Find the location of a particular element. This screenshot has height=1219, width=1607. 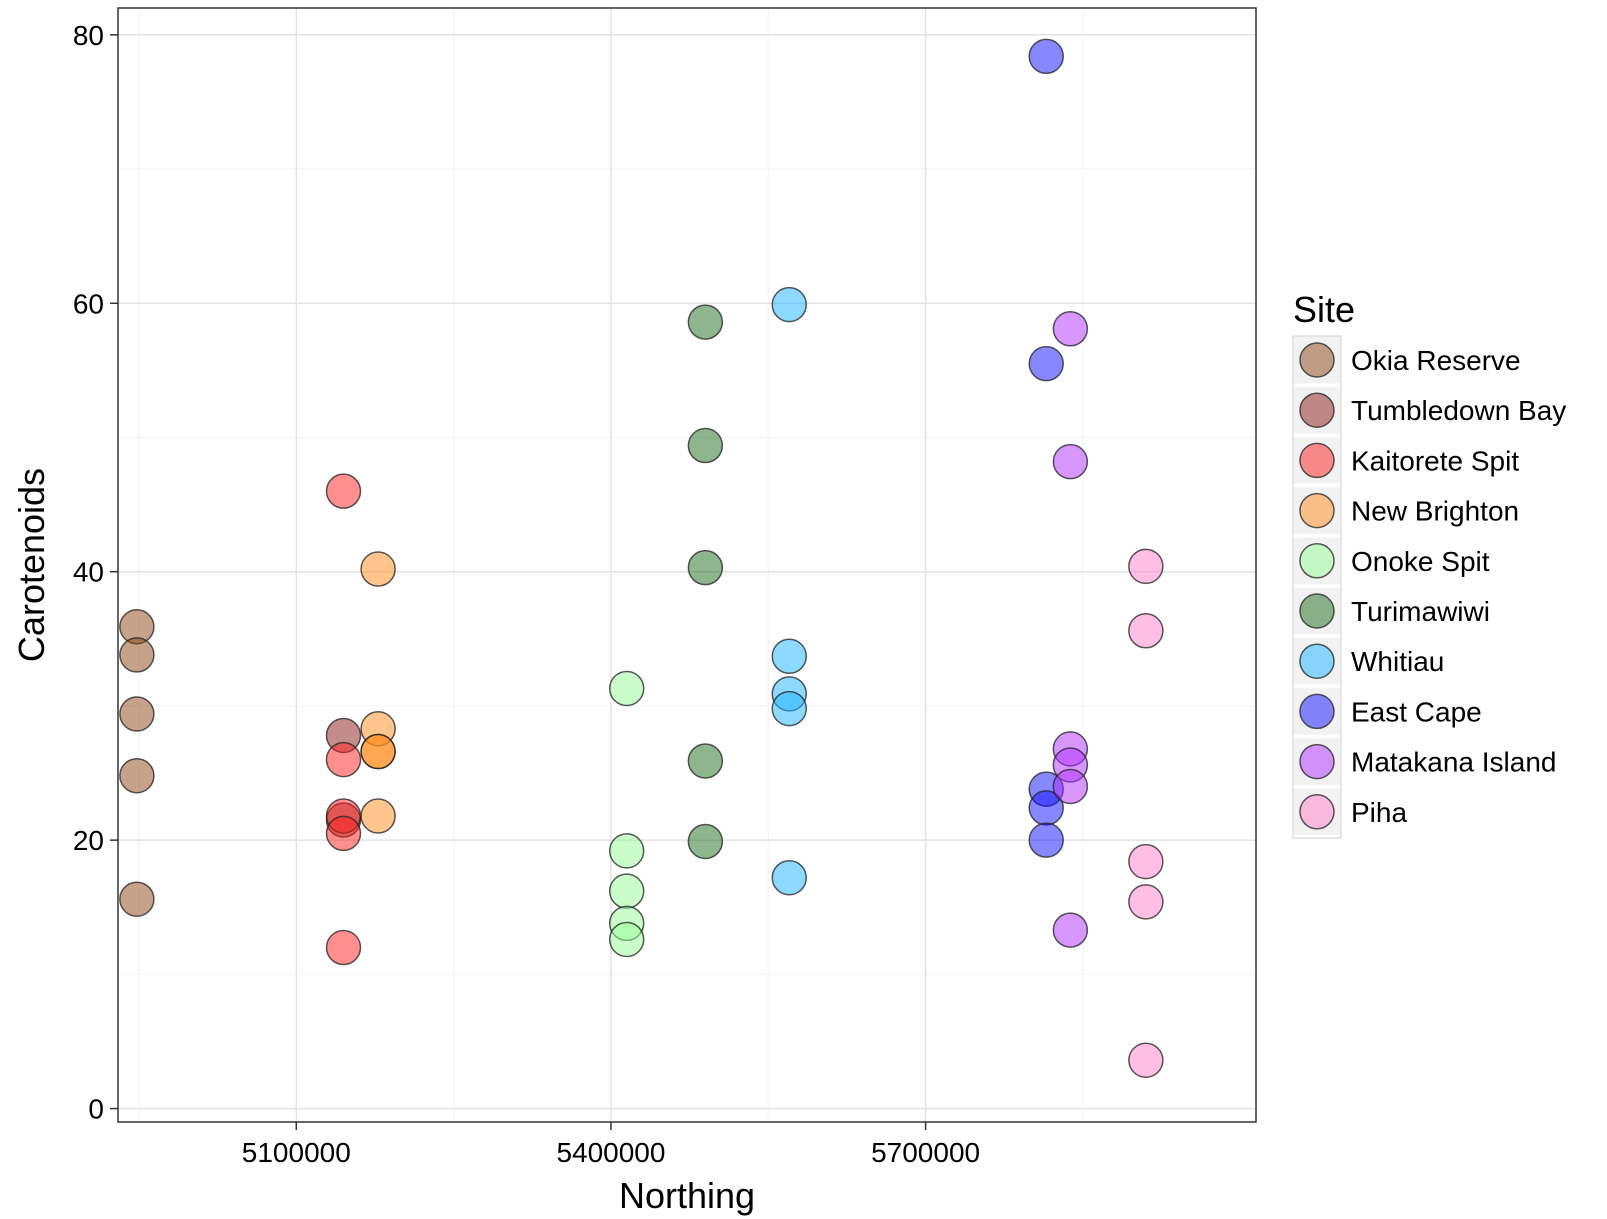

legend-key-frame is located at coordinates (1317, 587).